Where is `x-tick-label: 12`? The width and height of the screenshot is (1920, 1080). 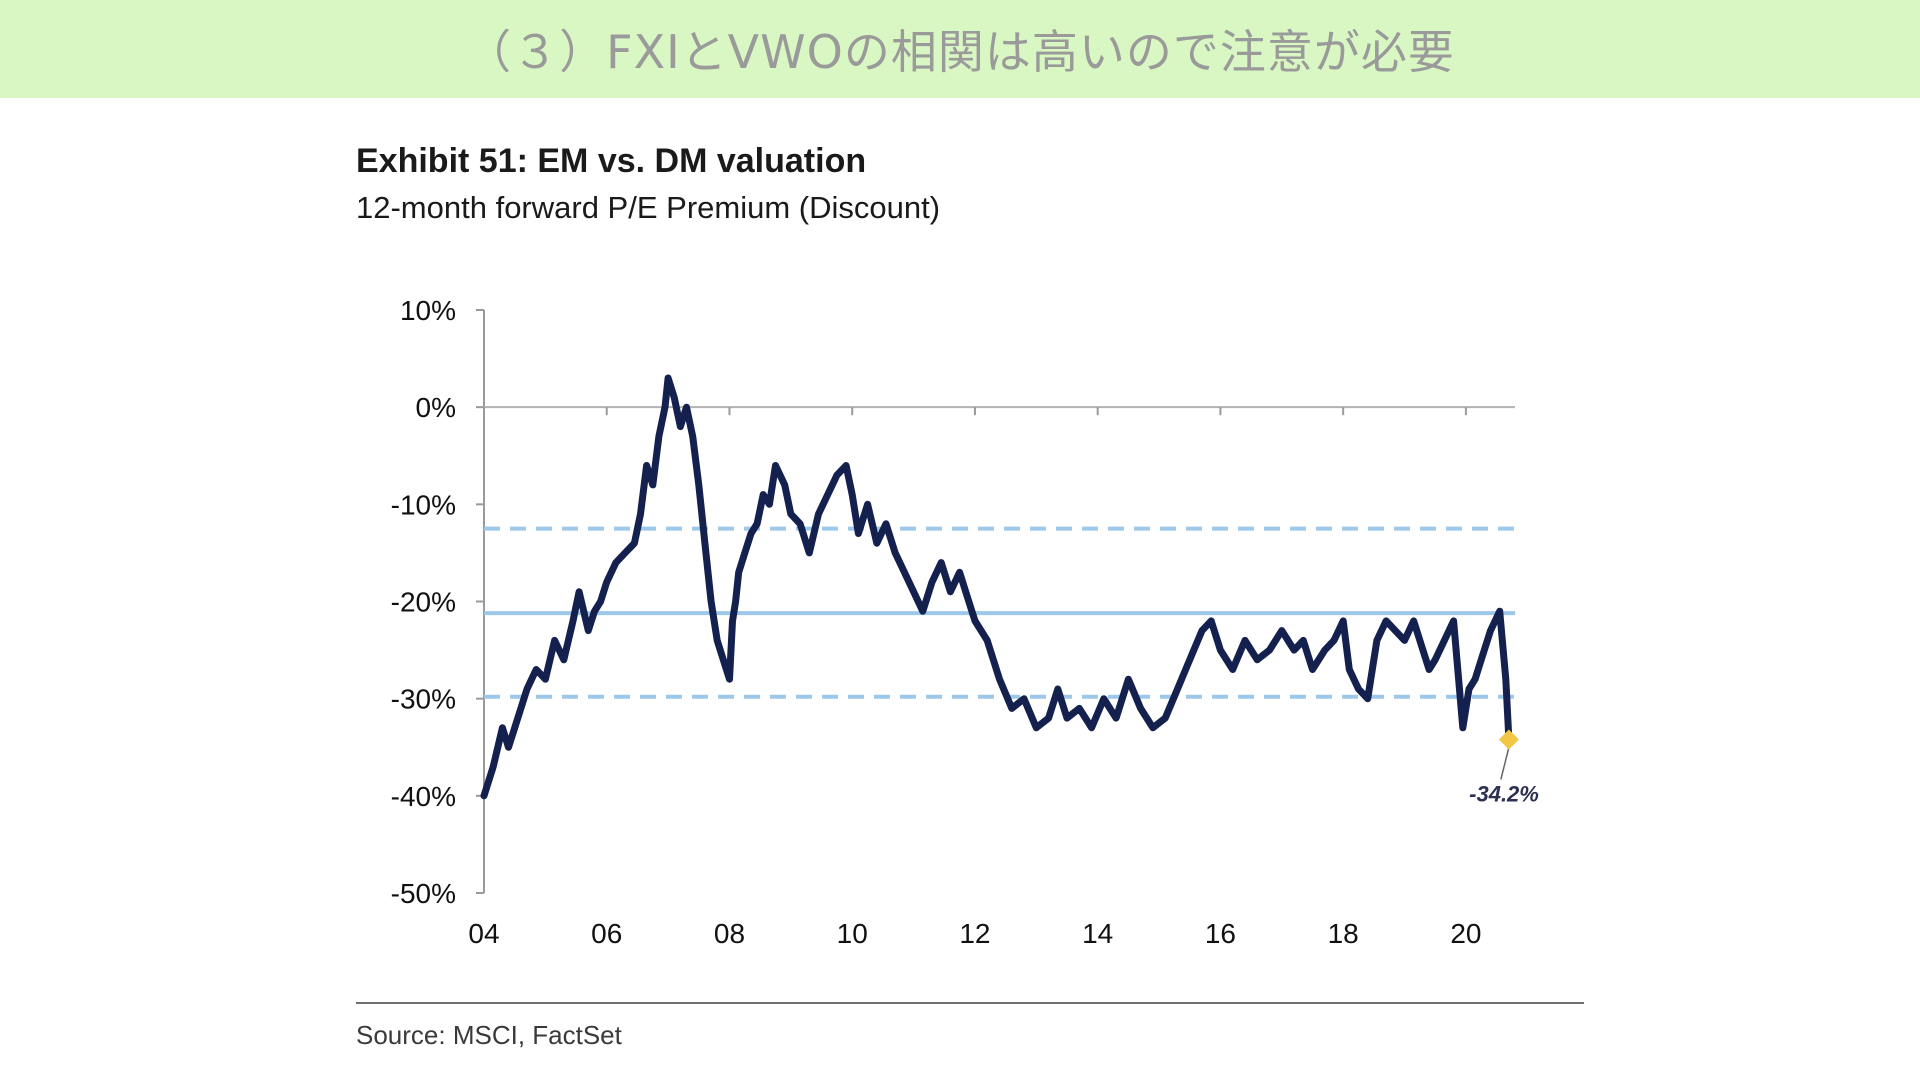 x-tick-label: 12 is located at coordinates (974, 933).